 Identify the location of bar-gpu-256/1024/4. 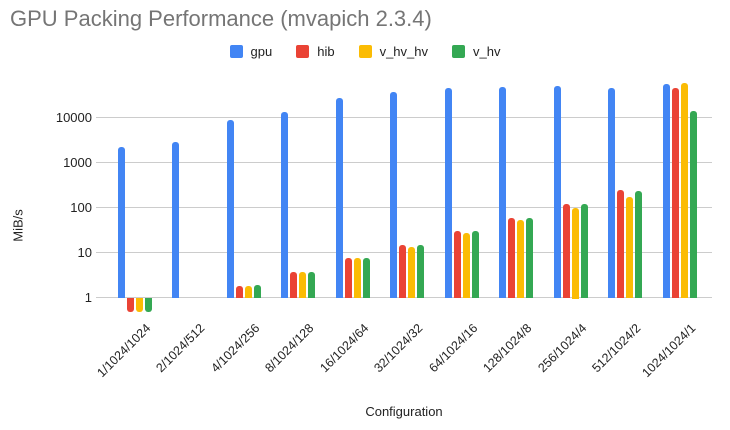
(557, 192).